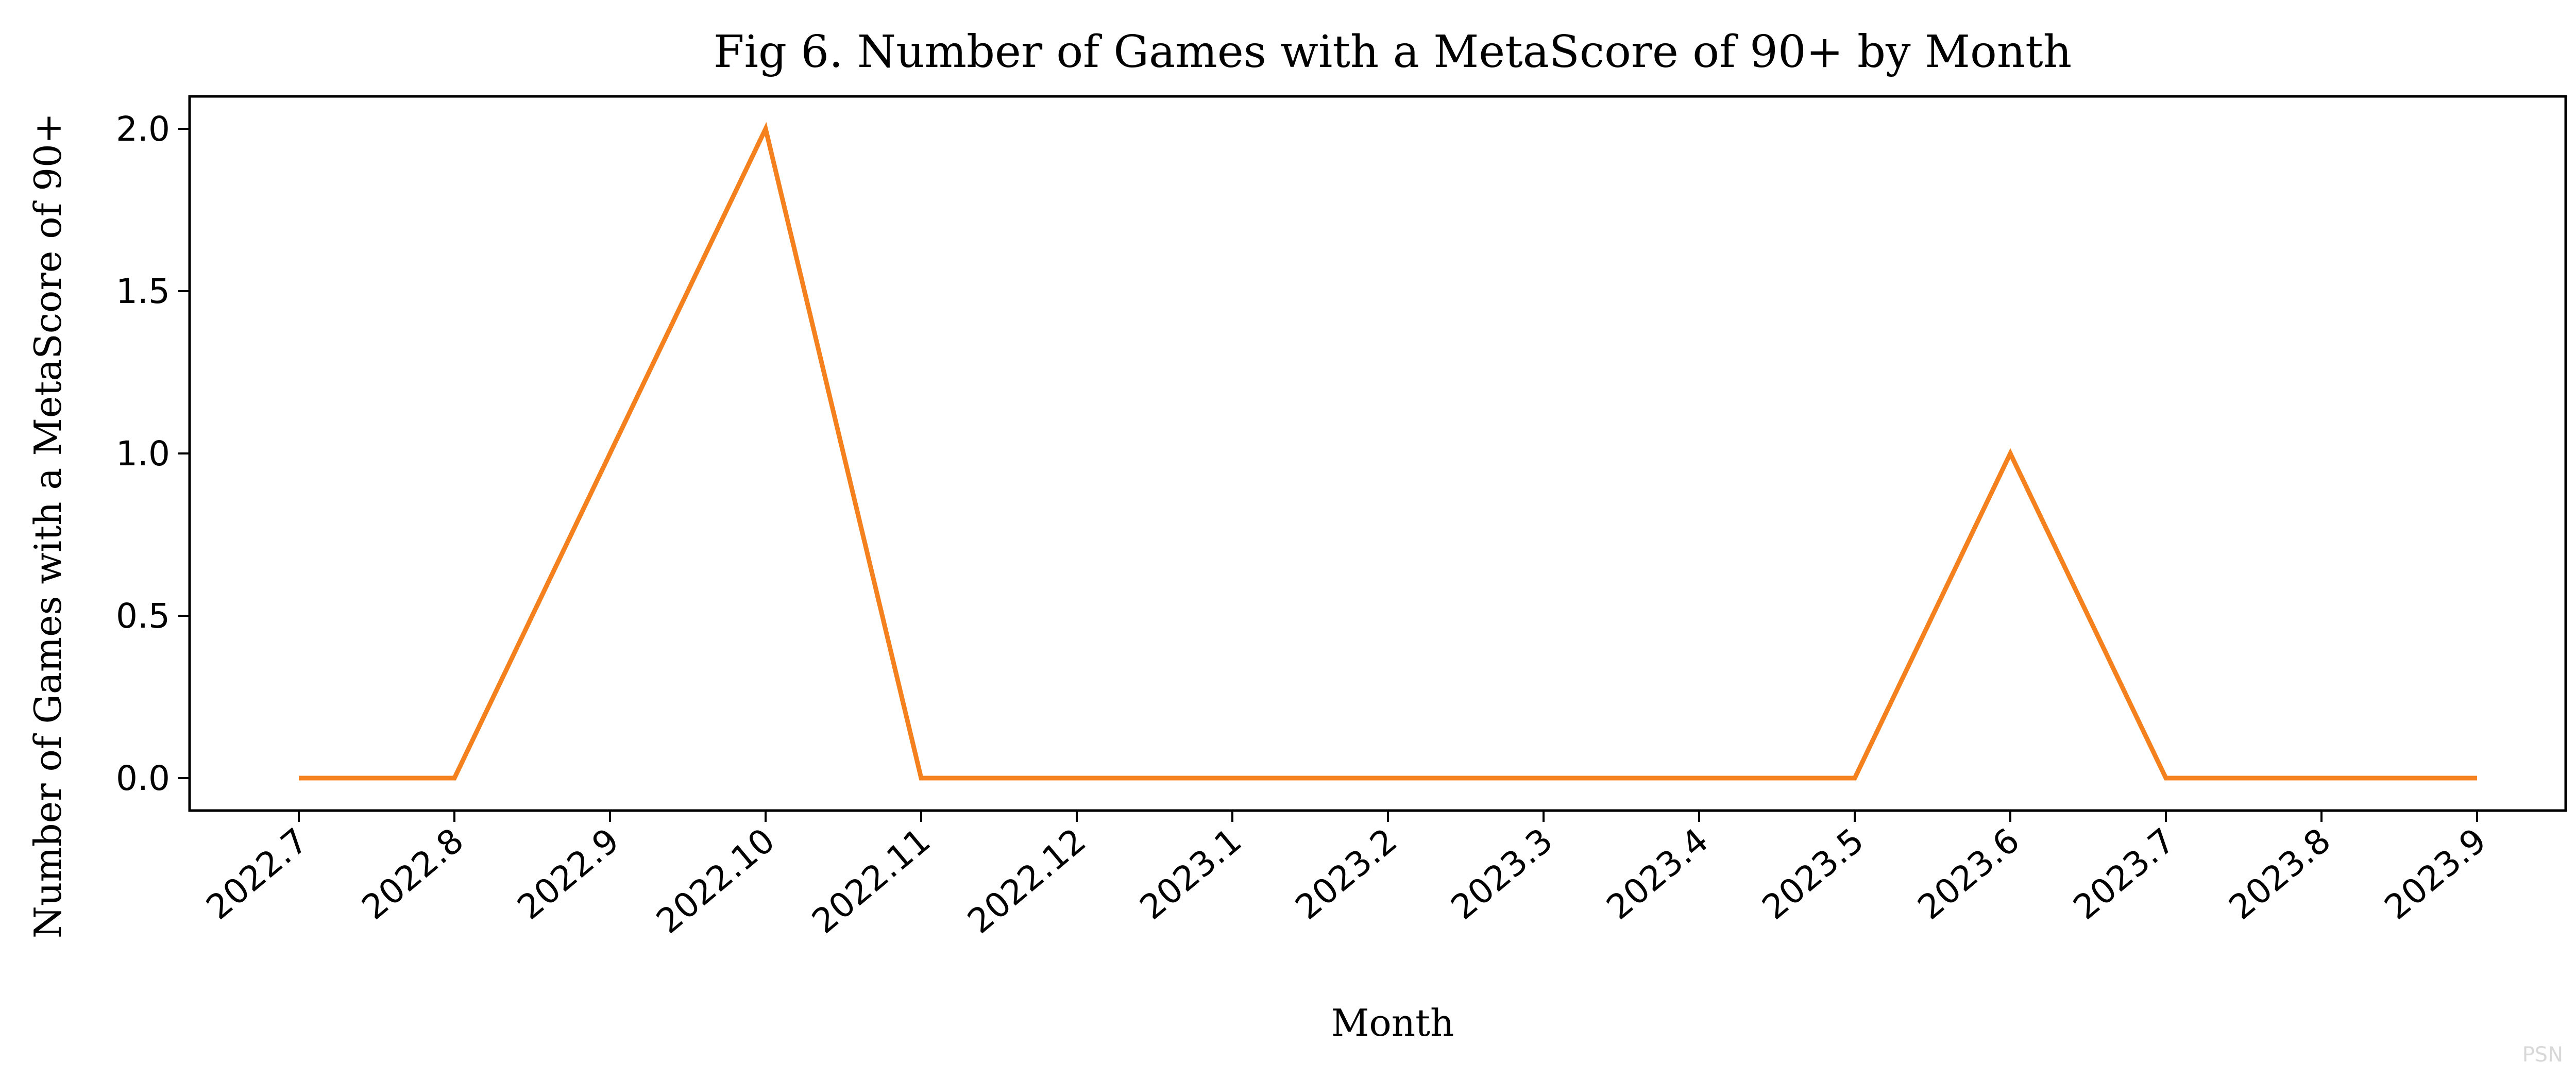 This screenshot has width=2576, height=1078. Describe the element at coordinates (2542, 1055) in the screenshot. I see `watermark-logo: PSN` at that location.